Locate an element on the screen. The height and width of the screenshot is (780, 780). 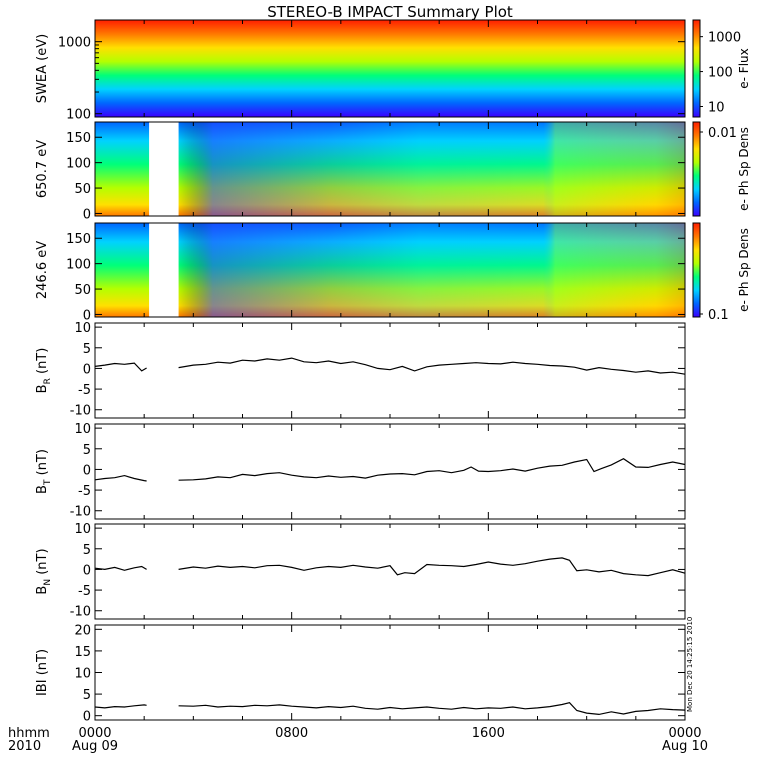
panel-6: -10 -5 0 5 10 BN (nT) is located at coordinates (360, 571).